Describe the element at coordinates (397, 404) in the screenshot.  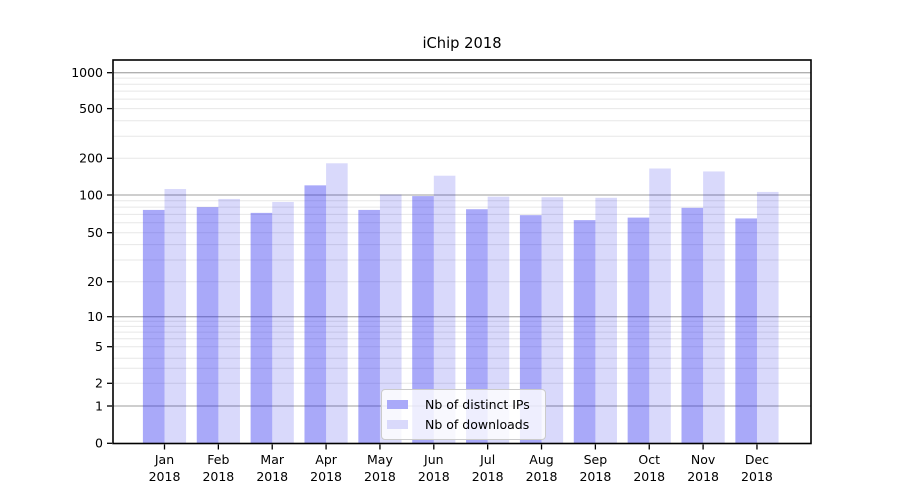
I see `legend-swatch-distinct-ips` at that location.